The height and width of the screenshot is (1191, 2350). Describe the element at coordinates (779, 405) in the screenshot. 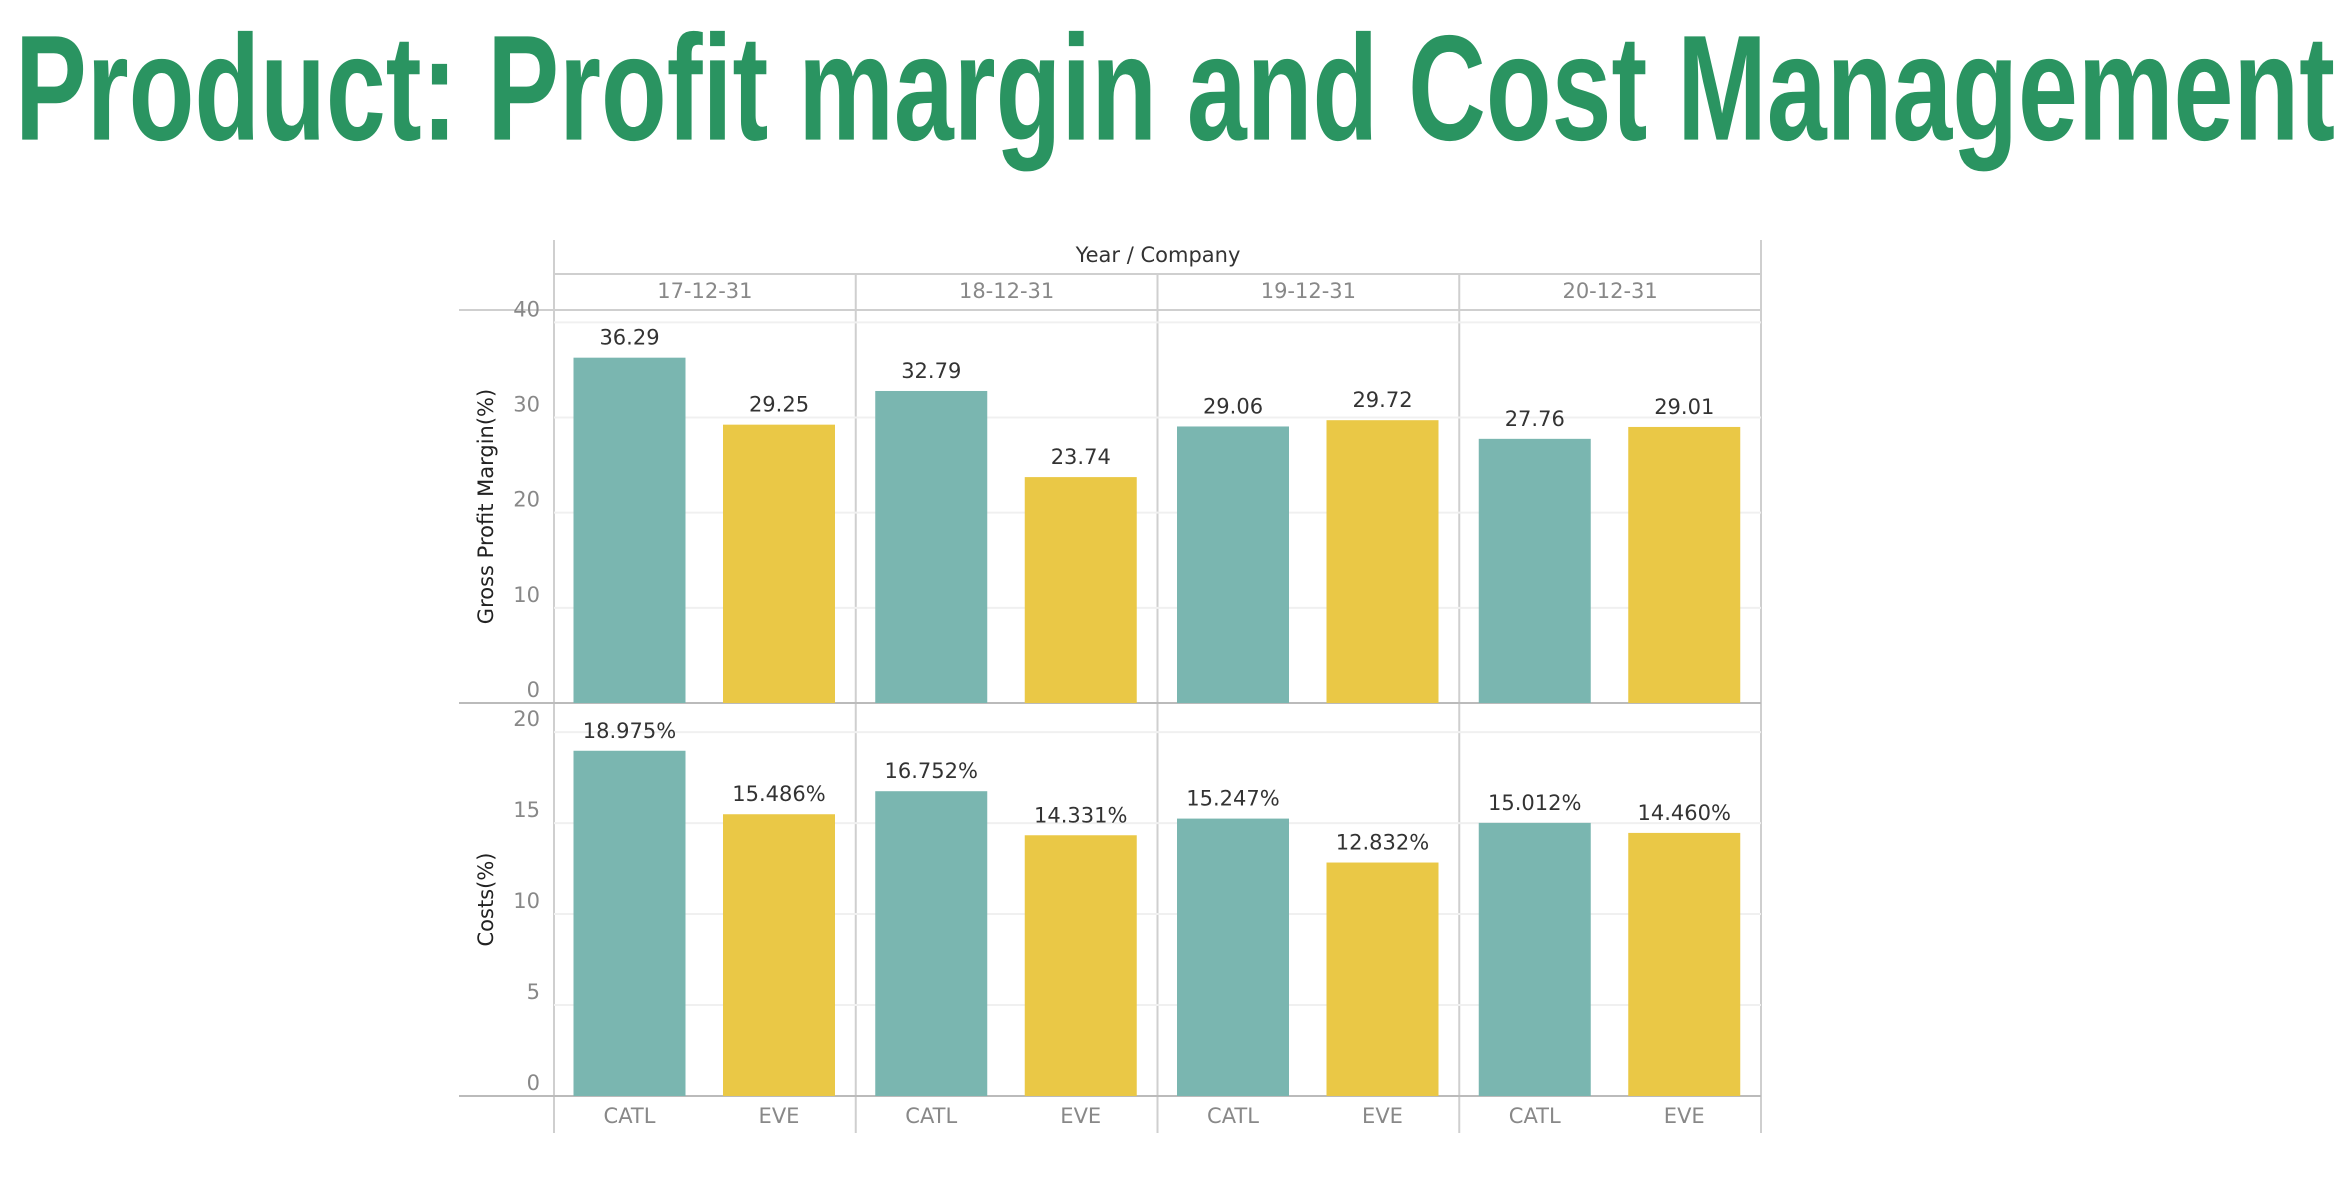

I see `value-label: 29.25` at that location.